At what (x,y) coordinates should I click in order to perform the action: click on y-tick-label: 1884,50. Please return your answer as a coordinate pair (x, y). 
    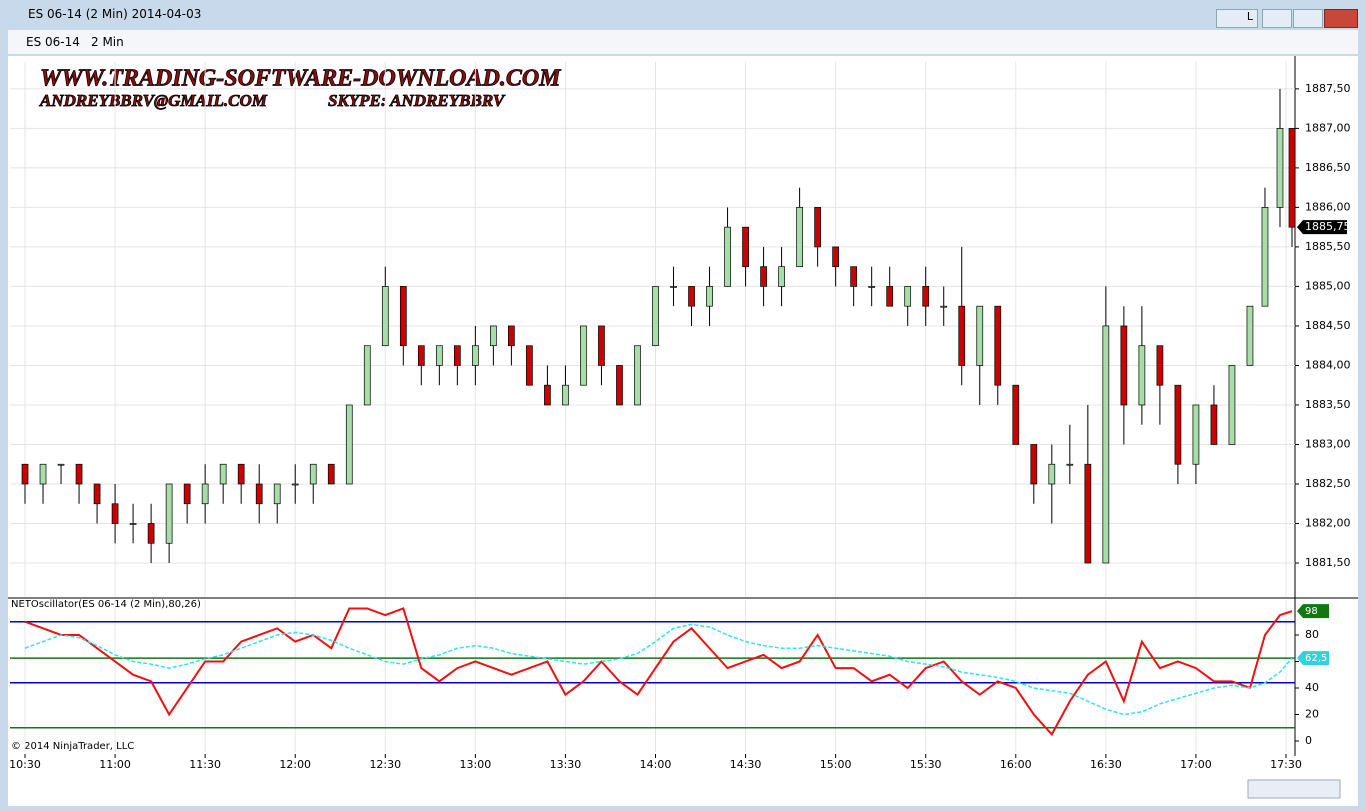
    Looking at the image, I should click on (1328, 325).